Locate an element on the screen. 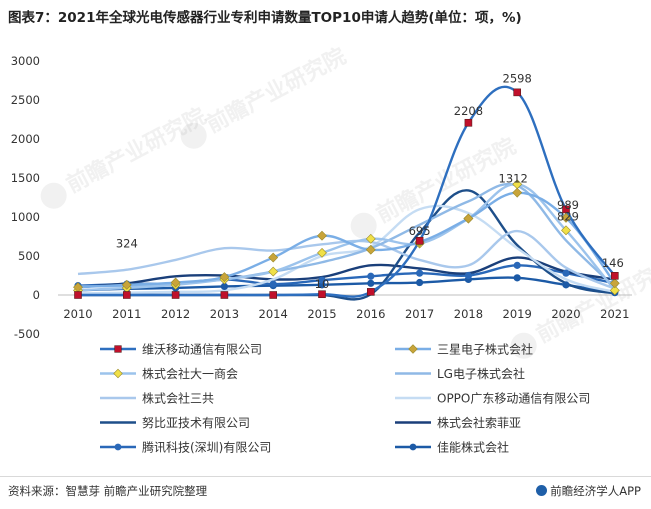 The height and width of the screenshot is (509, 651). x-tick-label: 2014 is located at coordinates (273, 314).